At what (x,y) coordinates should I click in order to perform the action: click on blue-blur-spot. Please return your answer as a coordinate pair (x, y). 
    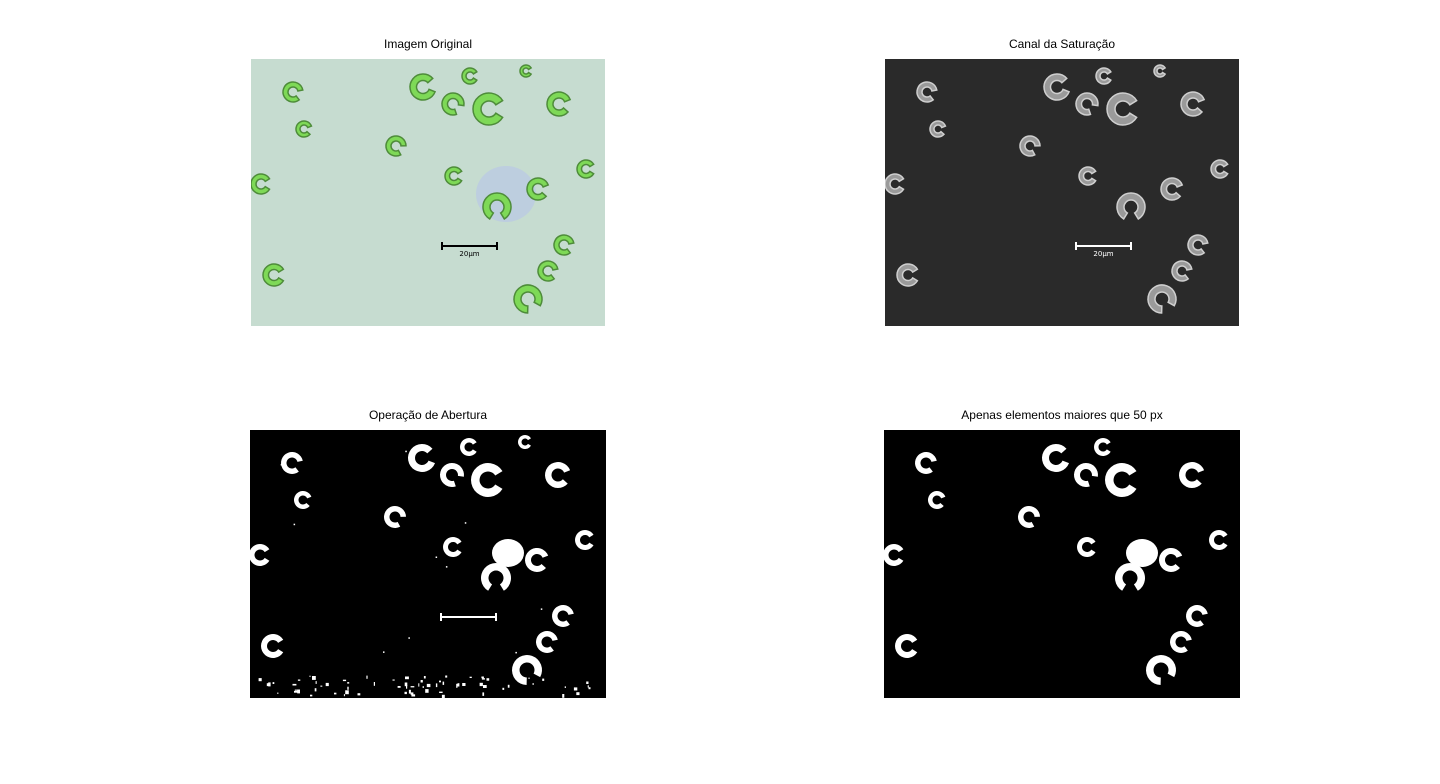
    Looking at the image, I should click on (506, 194).